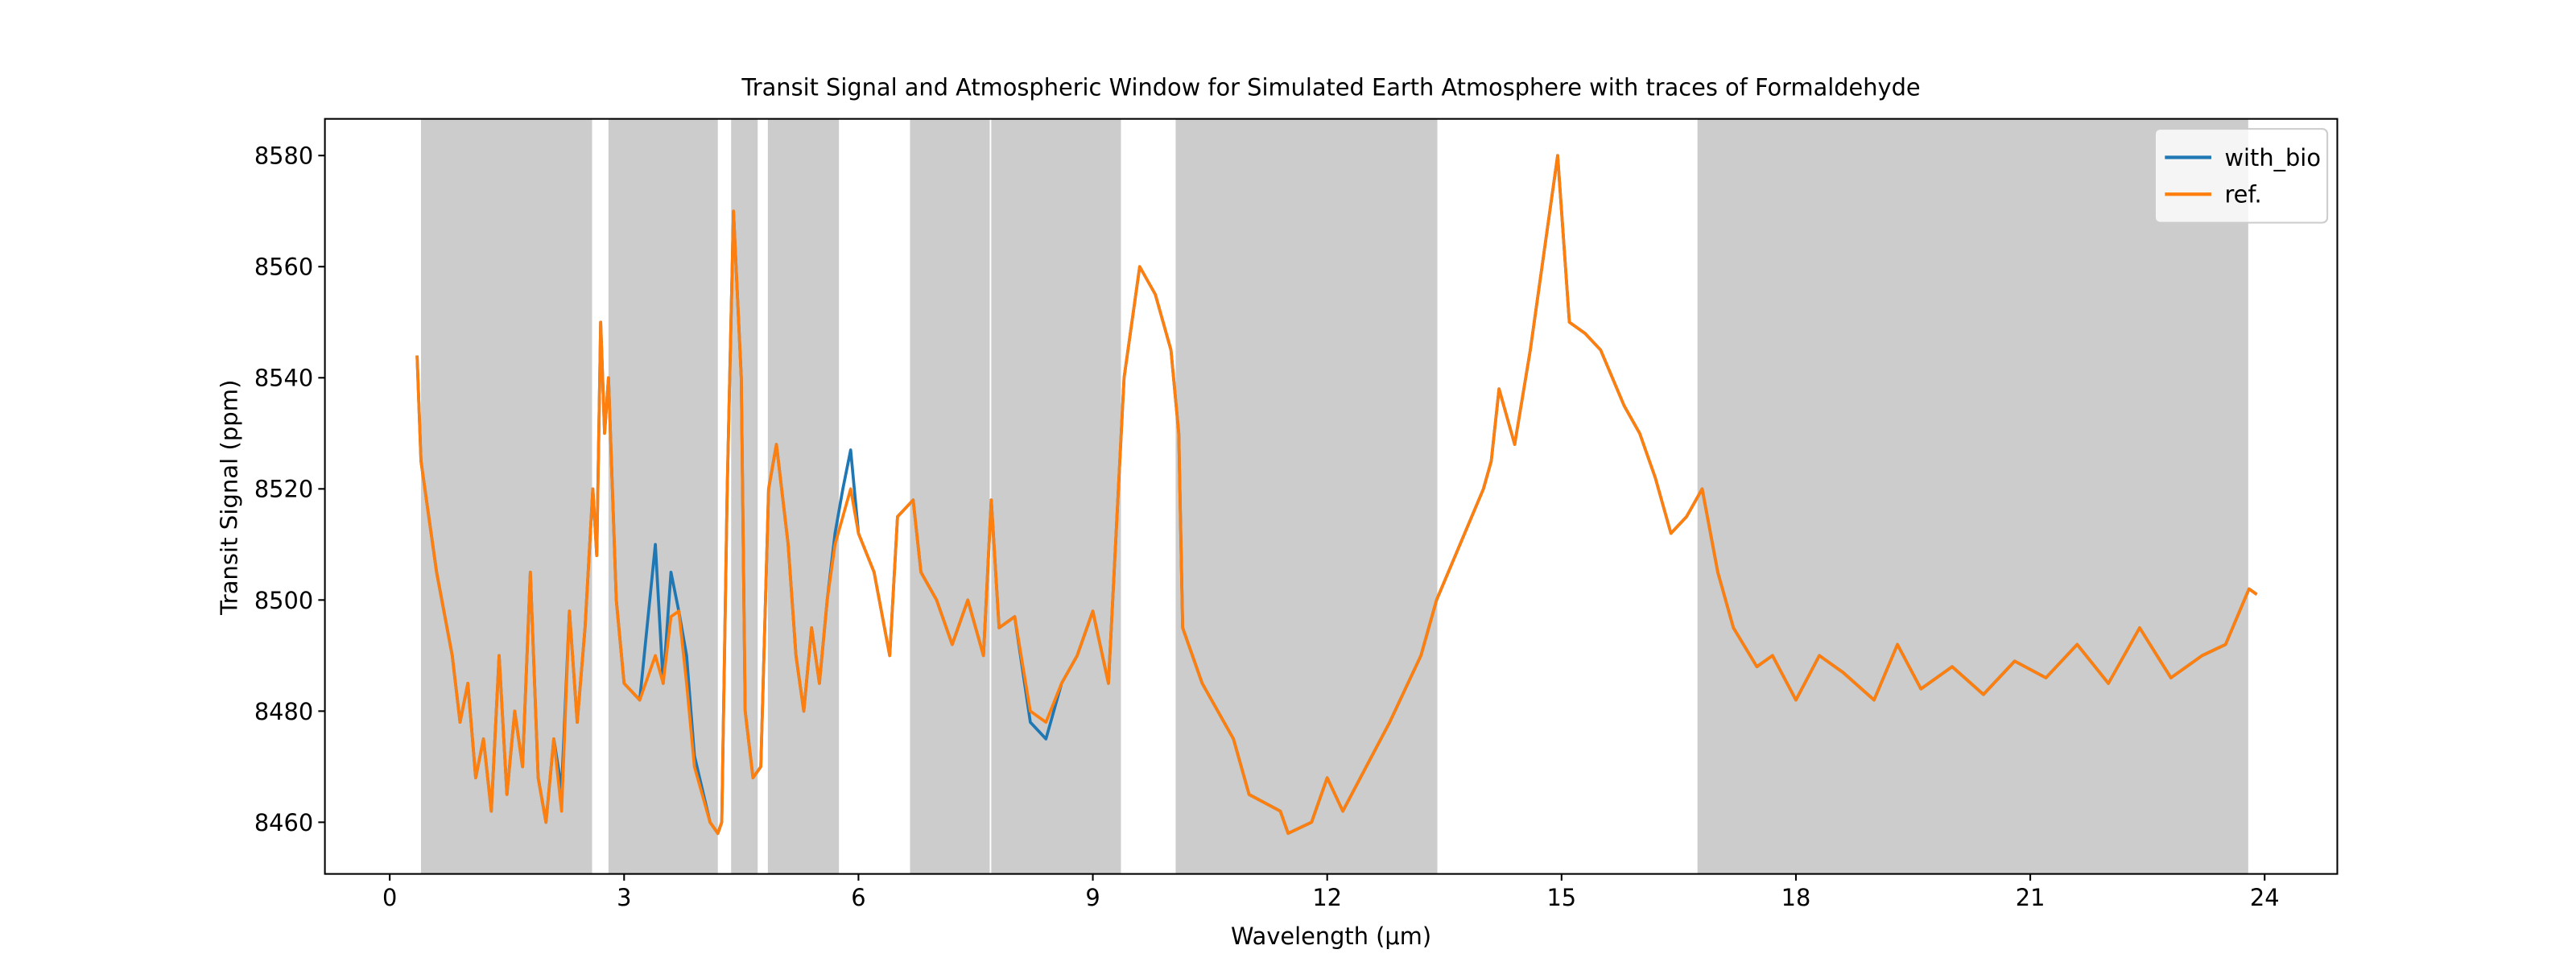 The width and height of the screenshot is (2576, 966). What do you see at coordinates (858, 897) in the screenshot?
I see `x-tick-label: 6` at bounding box center [858, 897].